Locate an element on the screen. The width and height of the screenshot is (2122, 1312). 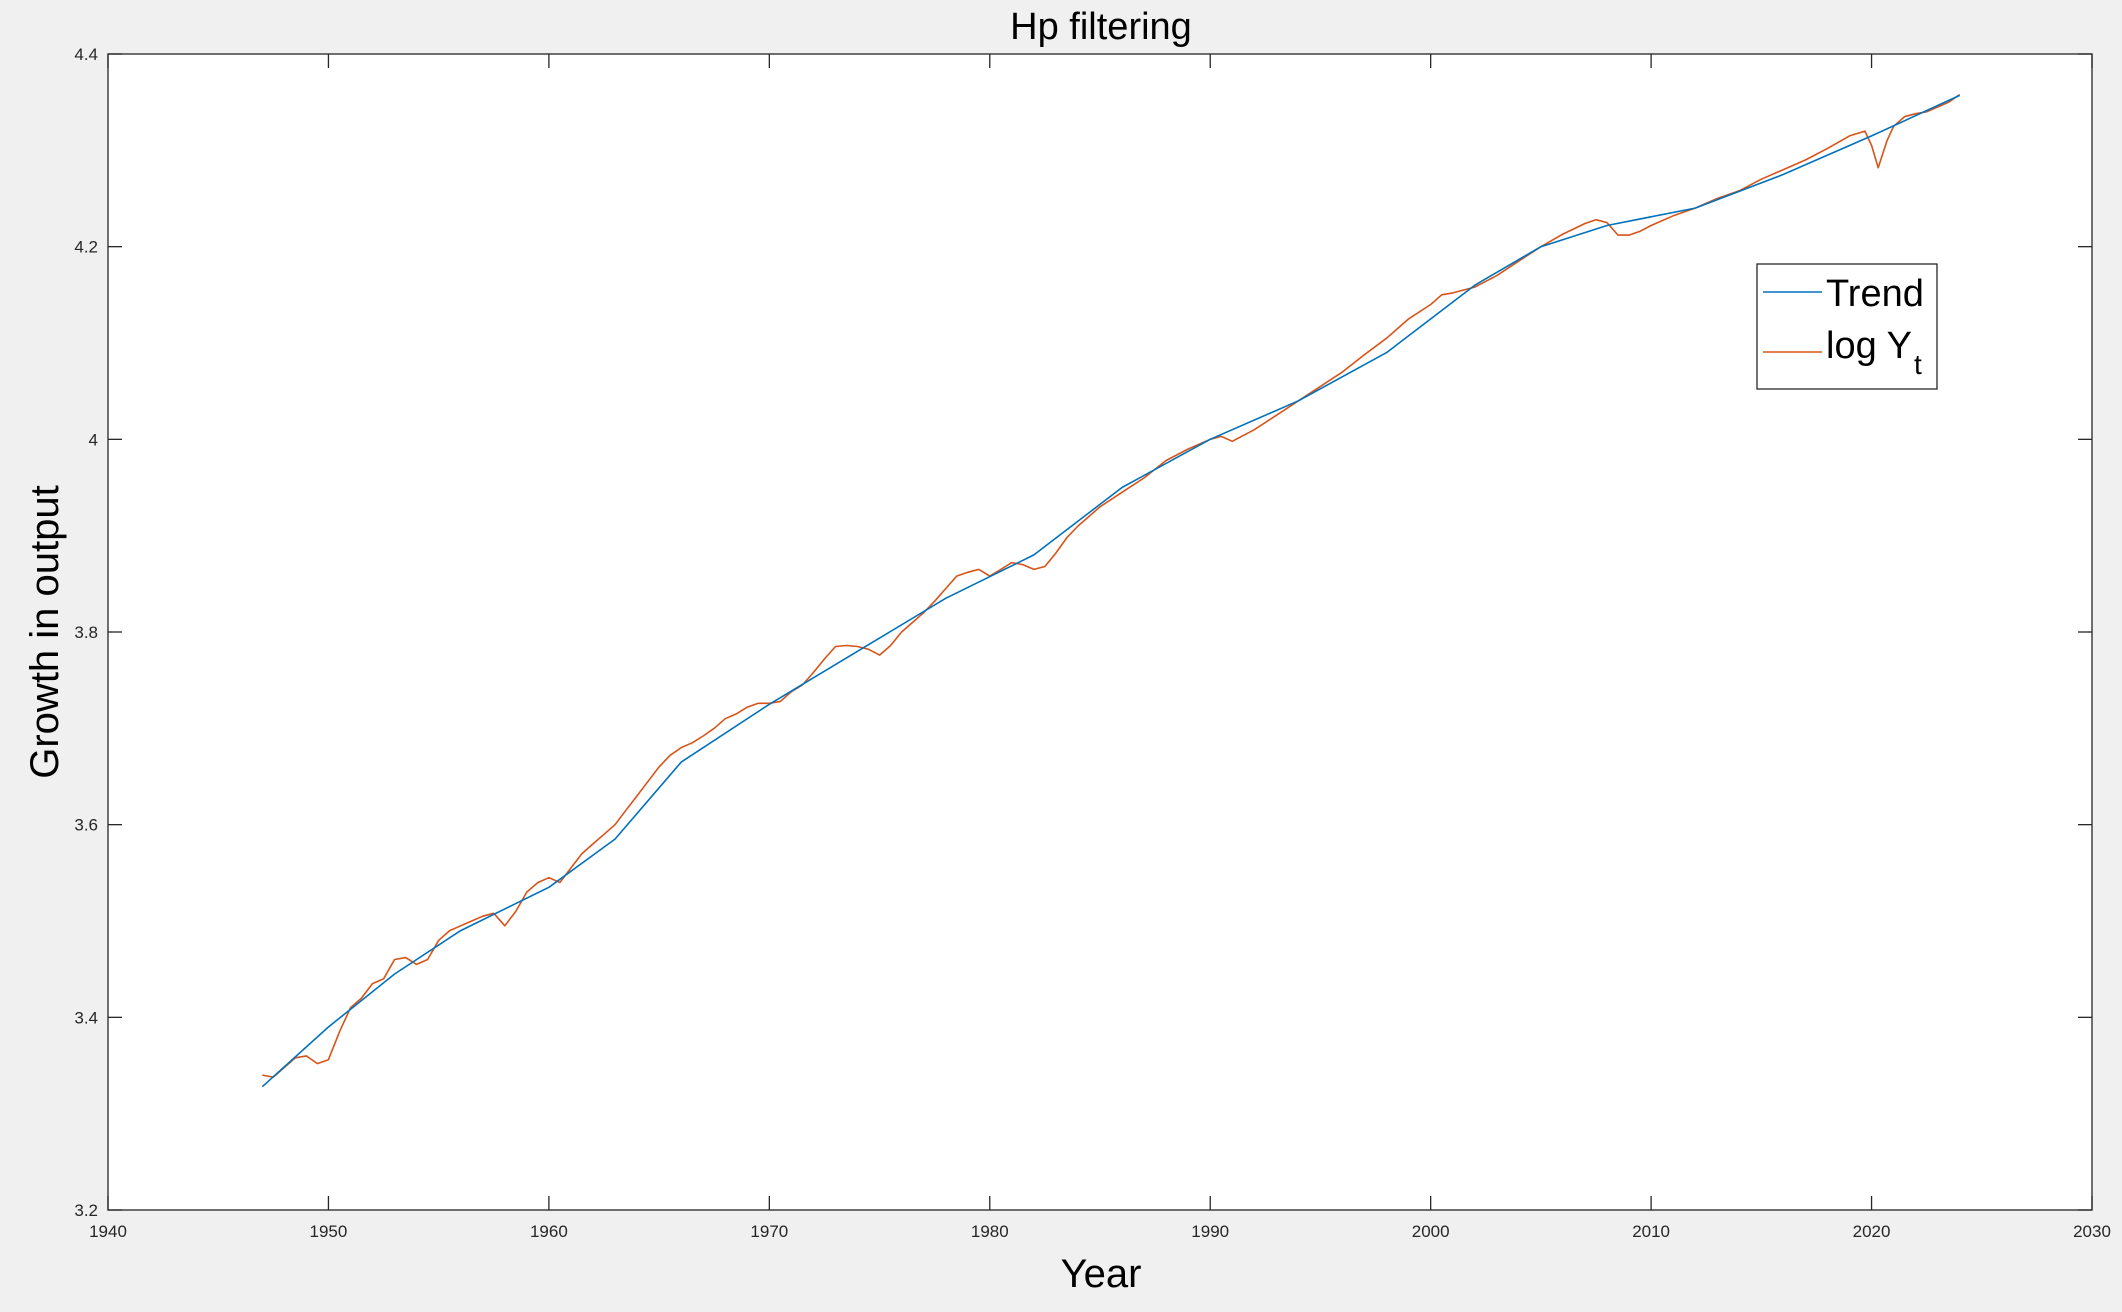
y-tick-label: 3.8 is located at coordinates (86, 632).